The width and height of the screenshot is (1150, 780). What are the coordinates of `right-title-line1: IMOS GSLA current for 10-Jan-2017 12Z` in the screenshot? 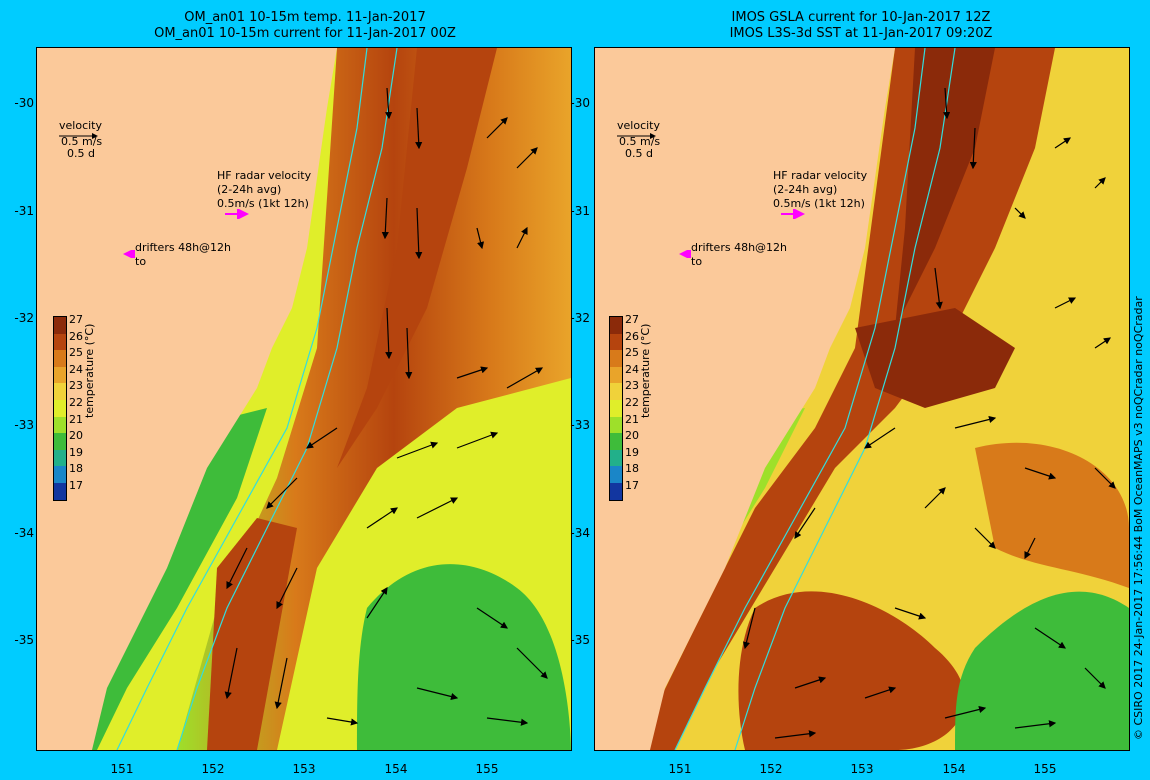 It's located at (861, 17).